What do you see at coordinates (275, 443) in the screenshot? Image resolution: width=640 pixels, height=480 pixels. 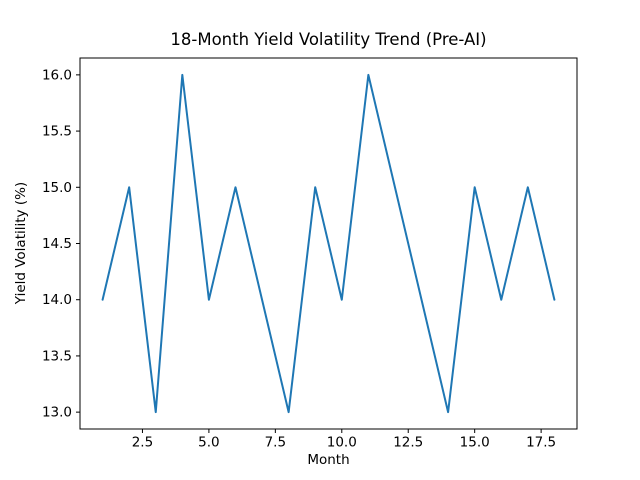 I see `x-tick-label: 7.5` at bounding box center [275, 443].